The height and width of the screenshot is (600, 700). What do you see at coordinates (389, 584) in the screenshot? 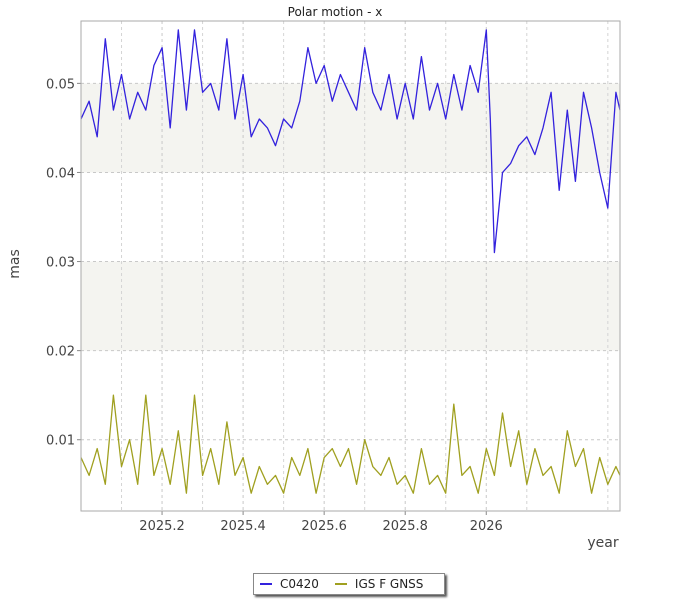
I see `legend-label-igs: IGS F GNSS` at bounding box center [389, 584].